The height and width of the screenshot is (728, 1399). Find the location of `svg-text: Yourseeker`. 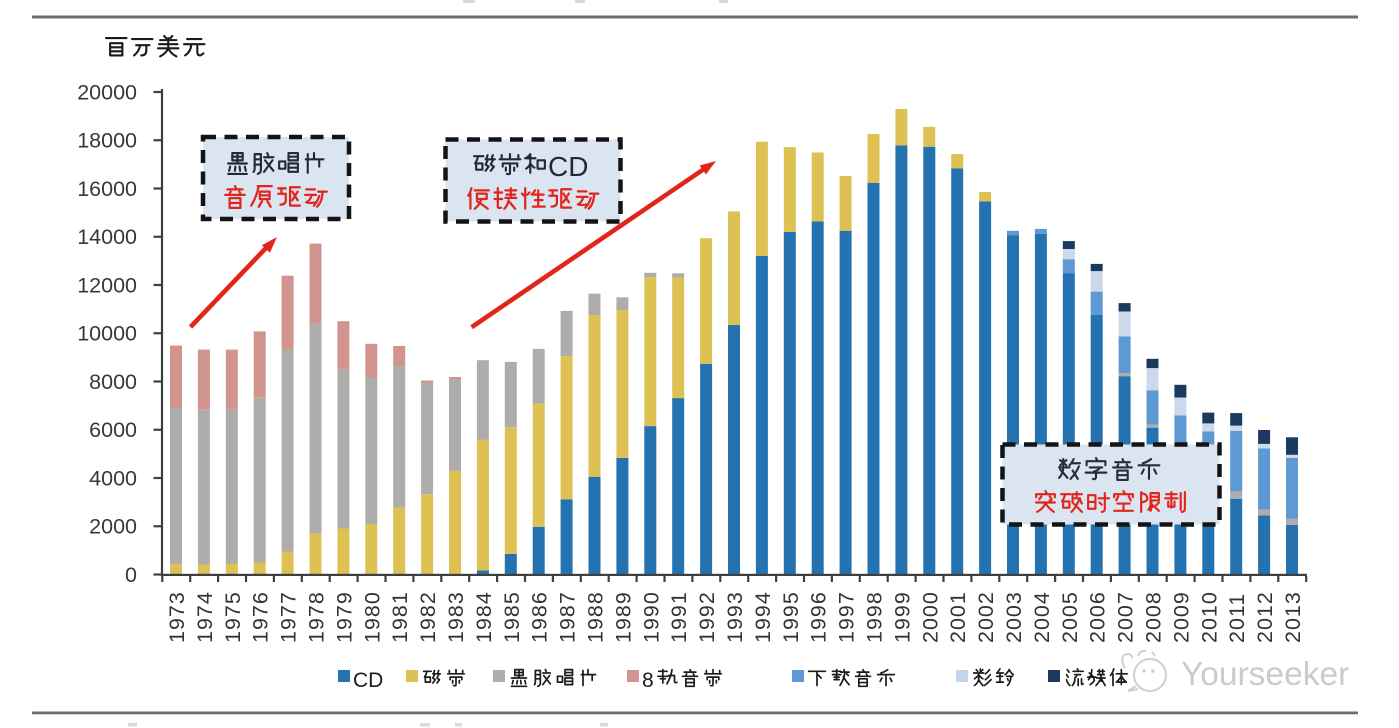

svg-text: Yourseeker is located at coordinates (1265, 674).